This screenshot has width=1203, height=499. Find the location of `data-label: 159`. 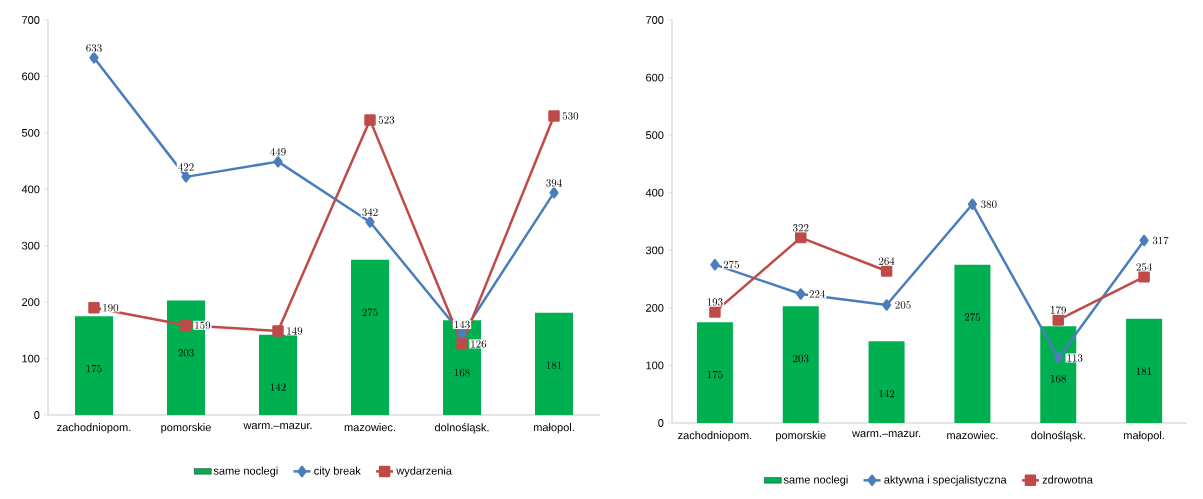

data-label: 159 is located at coordinates (203, 325).